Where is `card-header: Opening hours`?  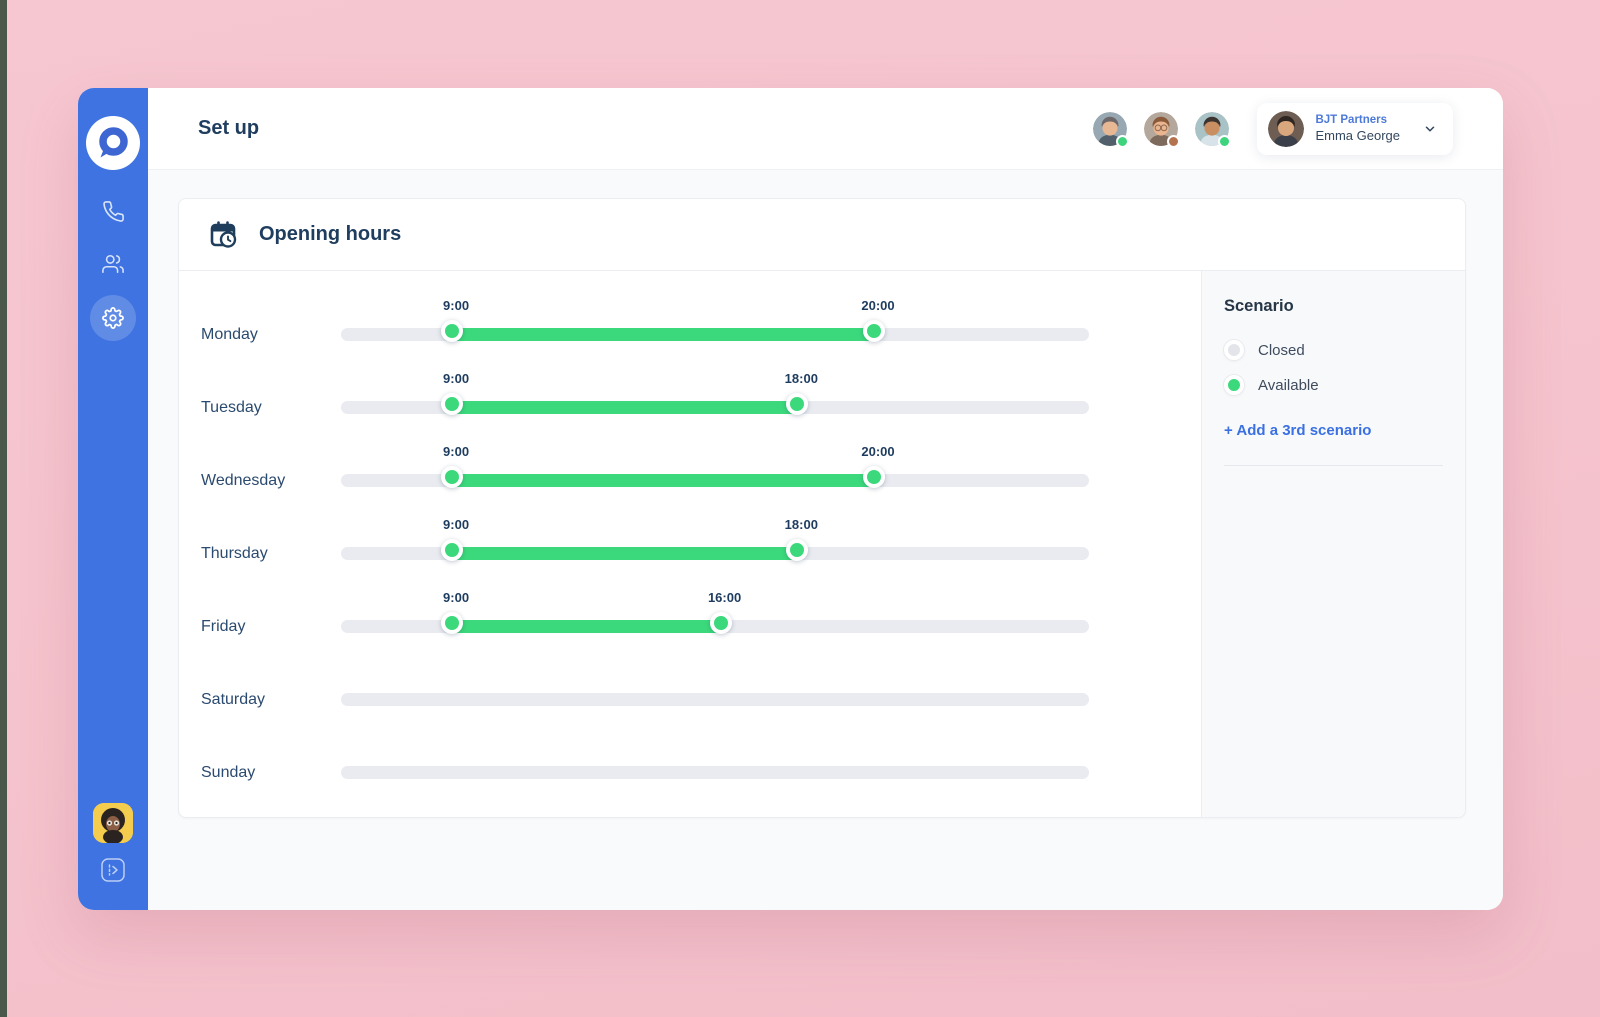 card-header: Opening hours is located at coordinates (822, 235).